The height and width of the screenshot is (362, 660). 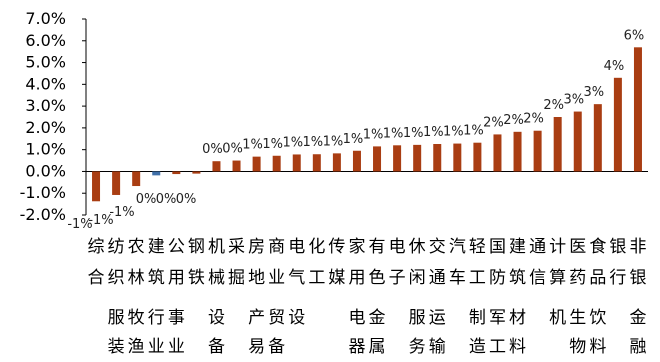 I want to click on x-tick-label: 渔, so click(x=136, y=347).